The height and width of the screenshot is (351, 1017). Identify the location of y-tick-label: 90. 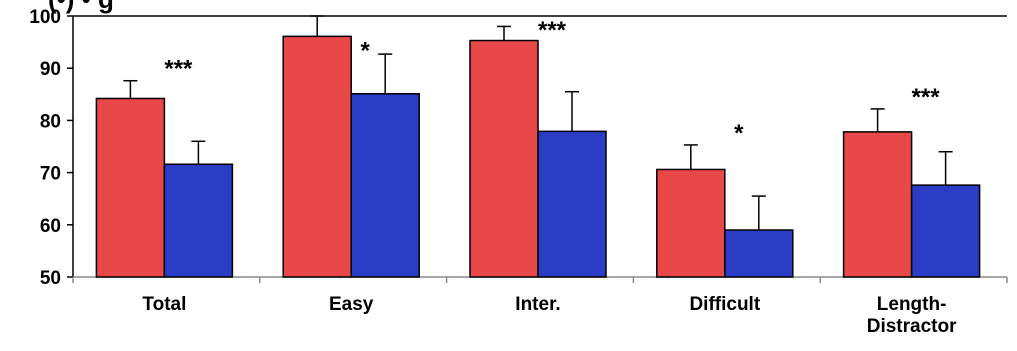
(50, 69).